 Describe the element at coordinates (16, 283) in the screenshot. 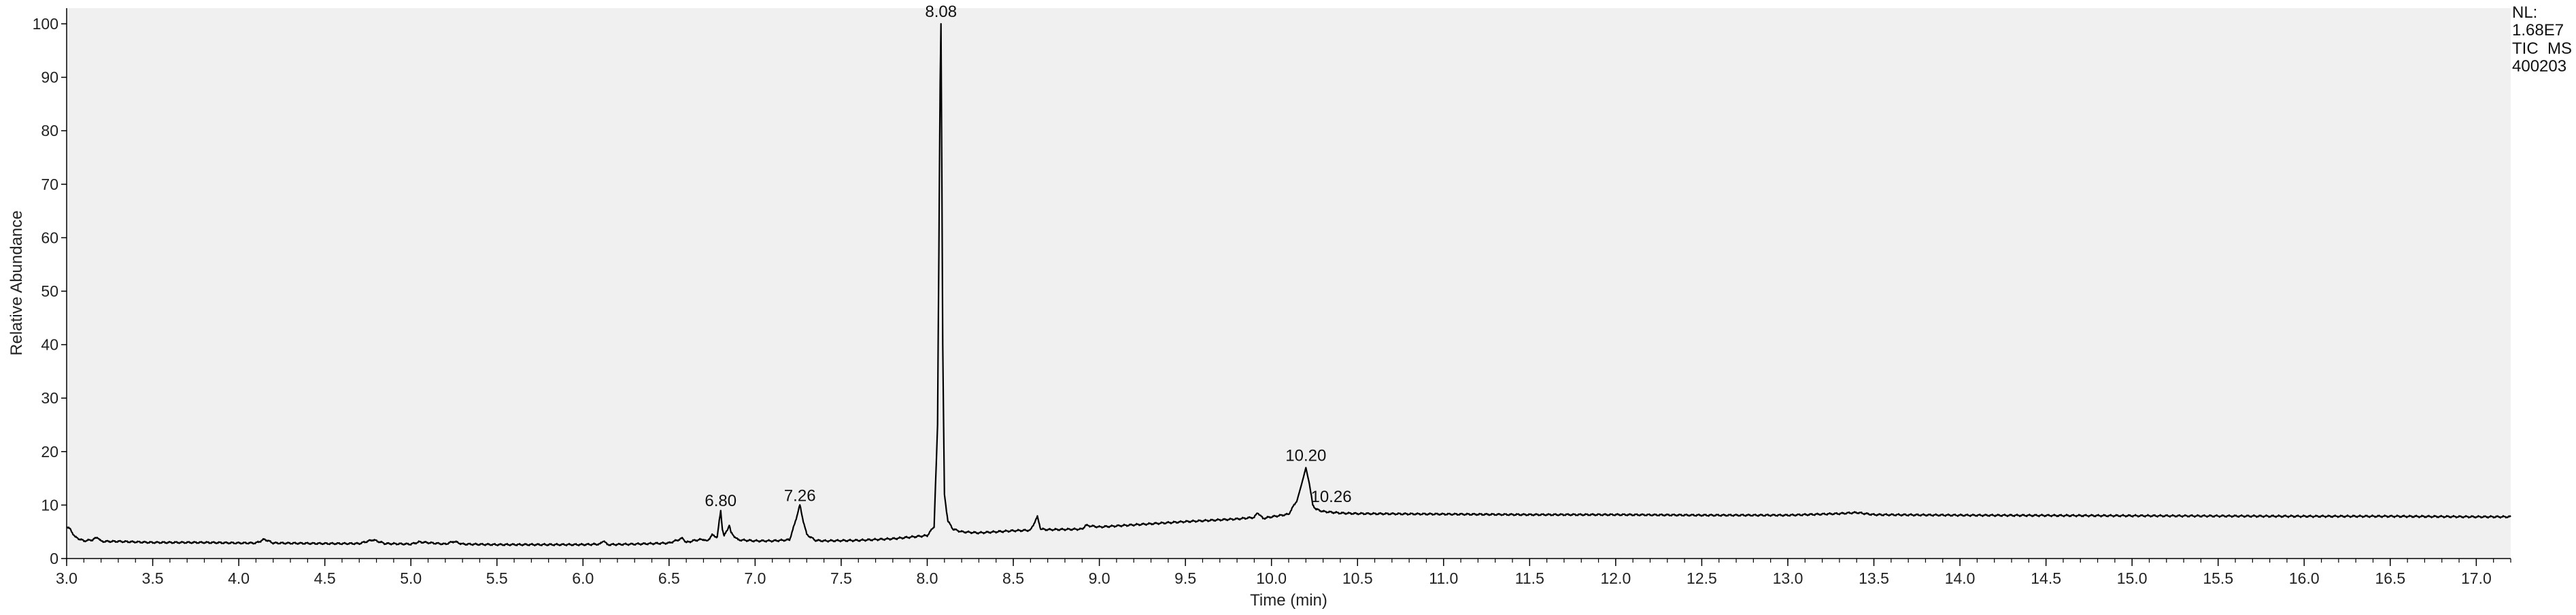

I see `y-axis-title: Relative Abundance` at that location.